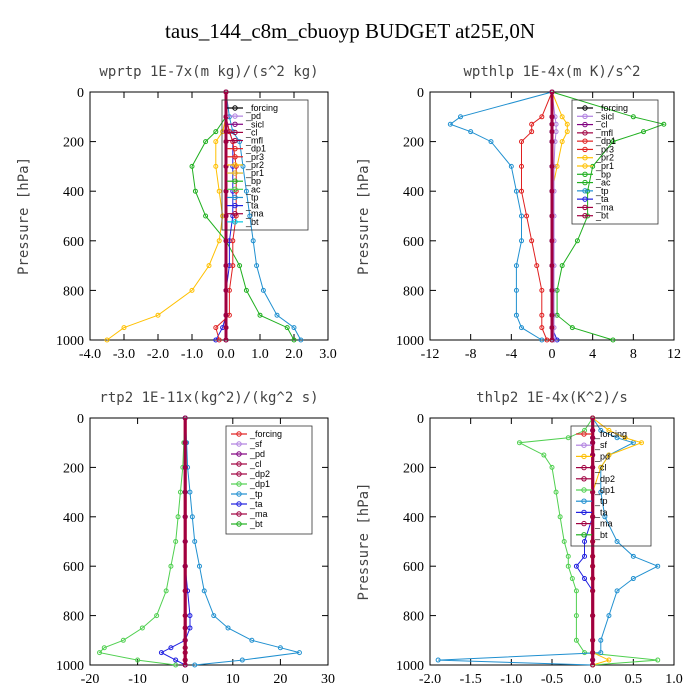 The image size is (700, 700). What do you see at coordinates (254, 165) in the screenshot?
I see `legend-entry: _pr2` at bounding box center [254, 165].